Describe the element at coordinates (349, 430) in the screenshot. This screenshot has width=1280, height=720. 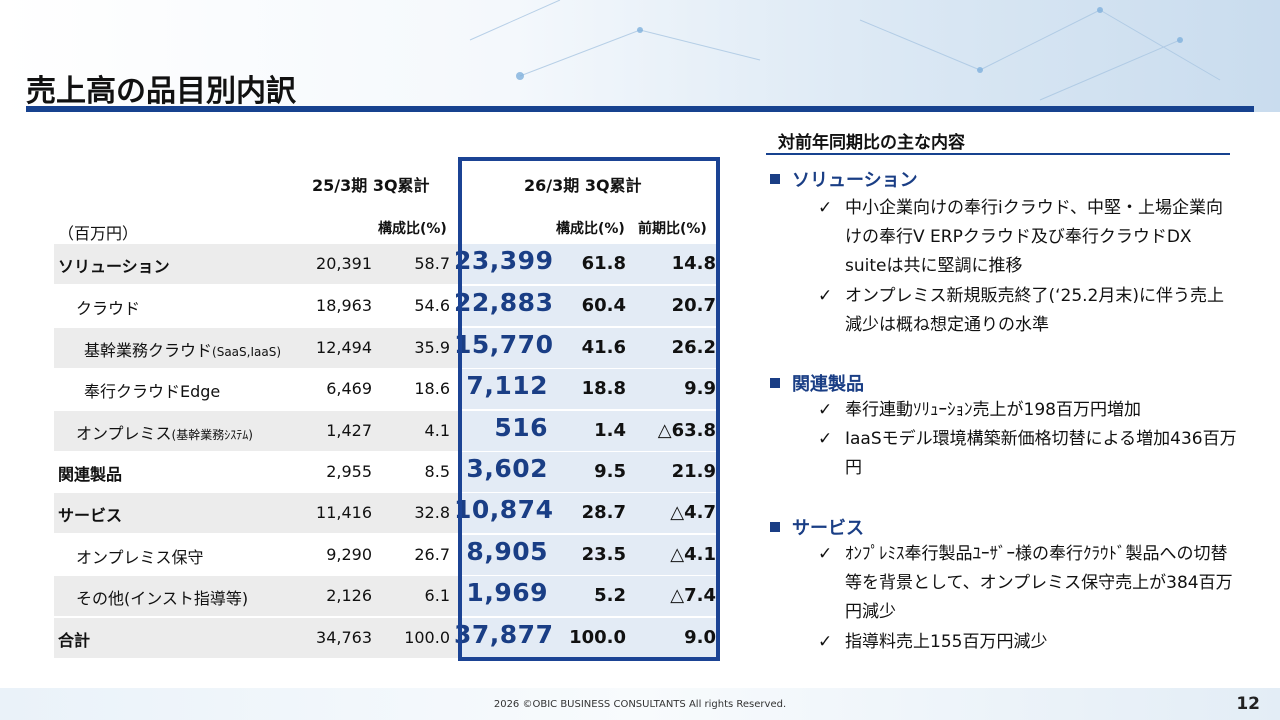
I see `prev-amount: 1,427` at that location.